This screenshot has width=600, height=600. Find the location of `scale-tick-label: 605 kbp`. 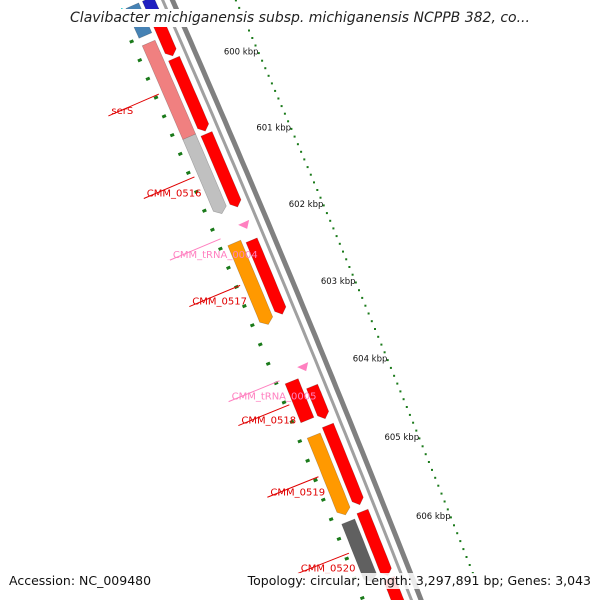

scale-tick-label: 605 kbp is located at coordinates (401, 438).